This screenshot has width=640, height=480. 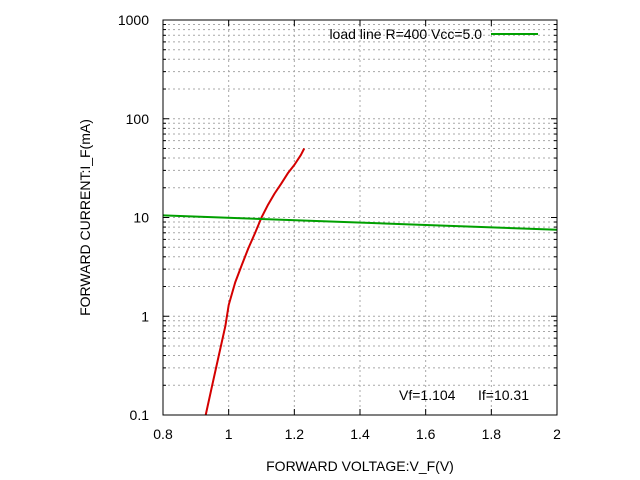 What do you see at coordinates (145, 316) in the screenshot?
I see `y-tick-label: 1` at bounding box center [145, 316].